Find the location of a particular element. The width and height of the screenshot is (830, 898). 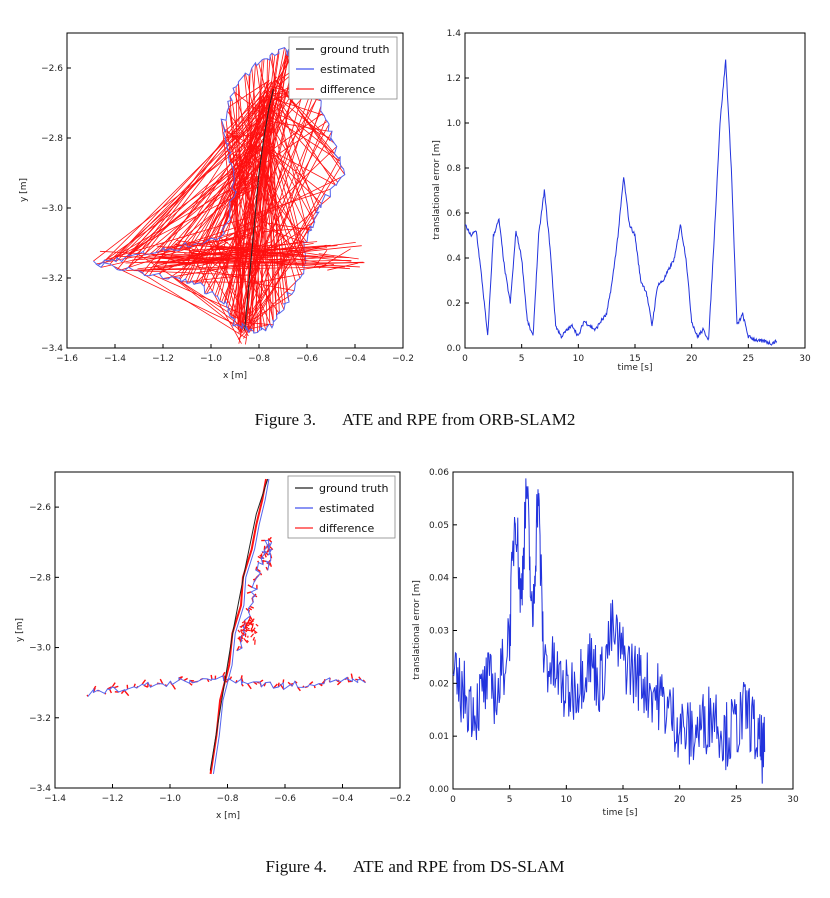

y-ticks: −2.6 −2.8 −3.0 −3.2 −3.4 is located at coordinates (44, 648).